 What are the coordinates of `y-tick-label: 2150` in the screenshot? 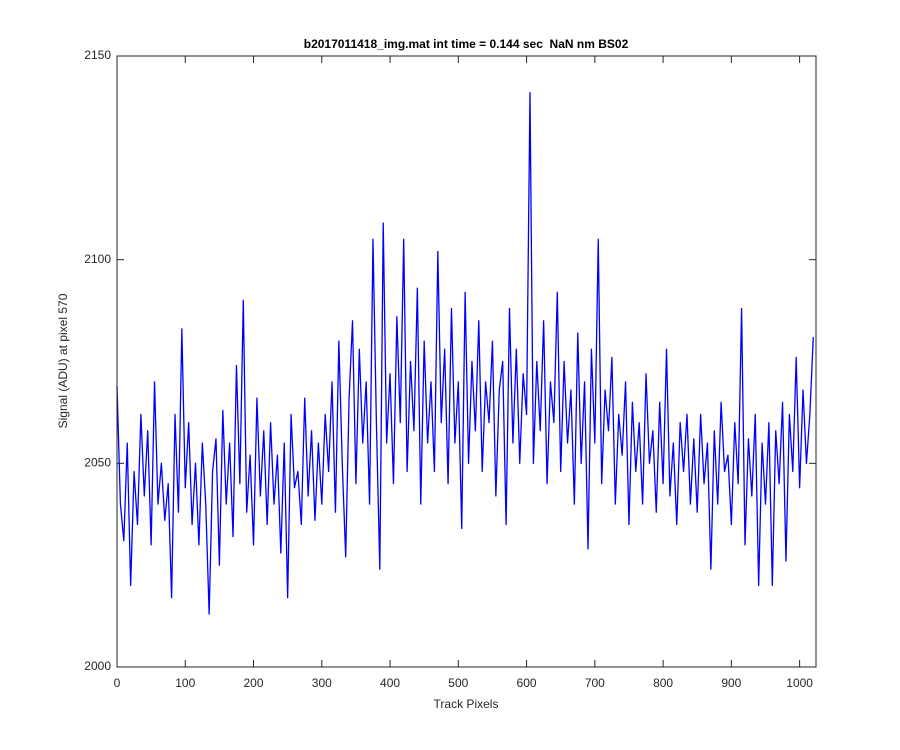 It's located at (97, 55).